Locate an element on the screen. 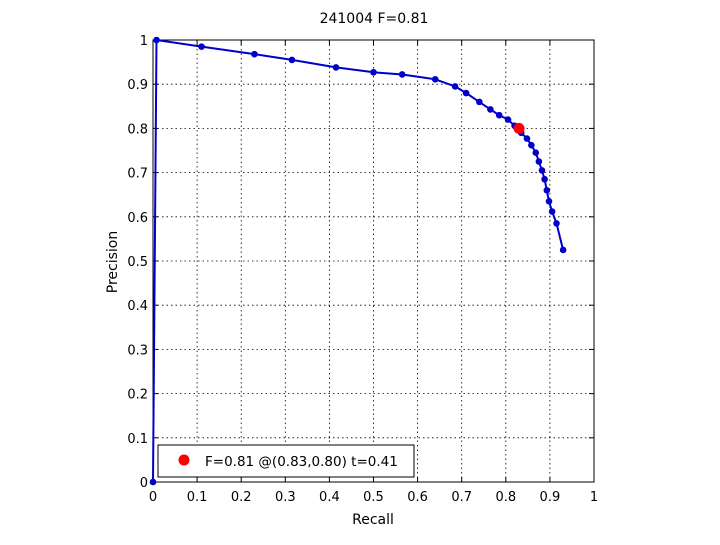  y-tick-label: 0.5 is located at coordinates (137, 262).